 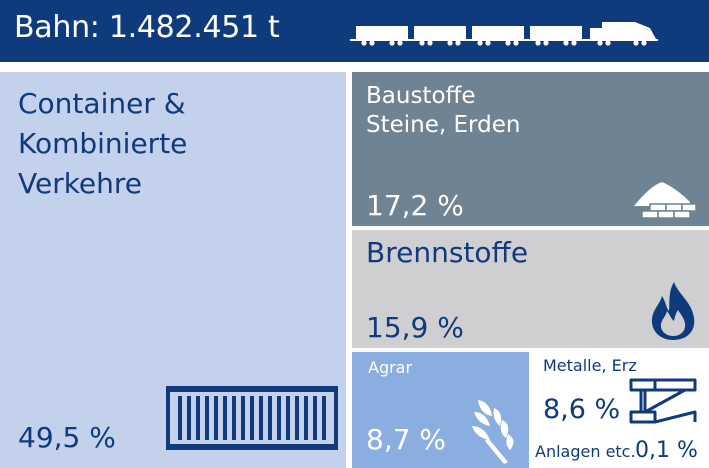 I want to click on chart-title: Bahn: 1.482.451 t, so click(x=147, y=27).